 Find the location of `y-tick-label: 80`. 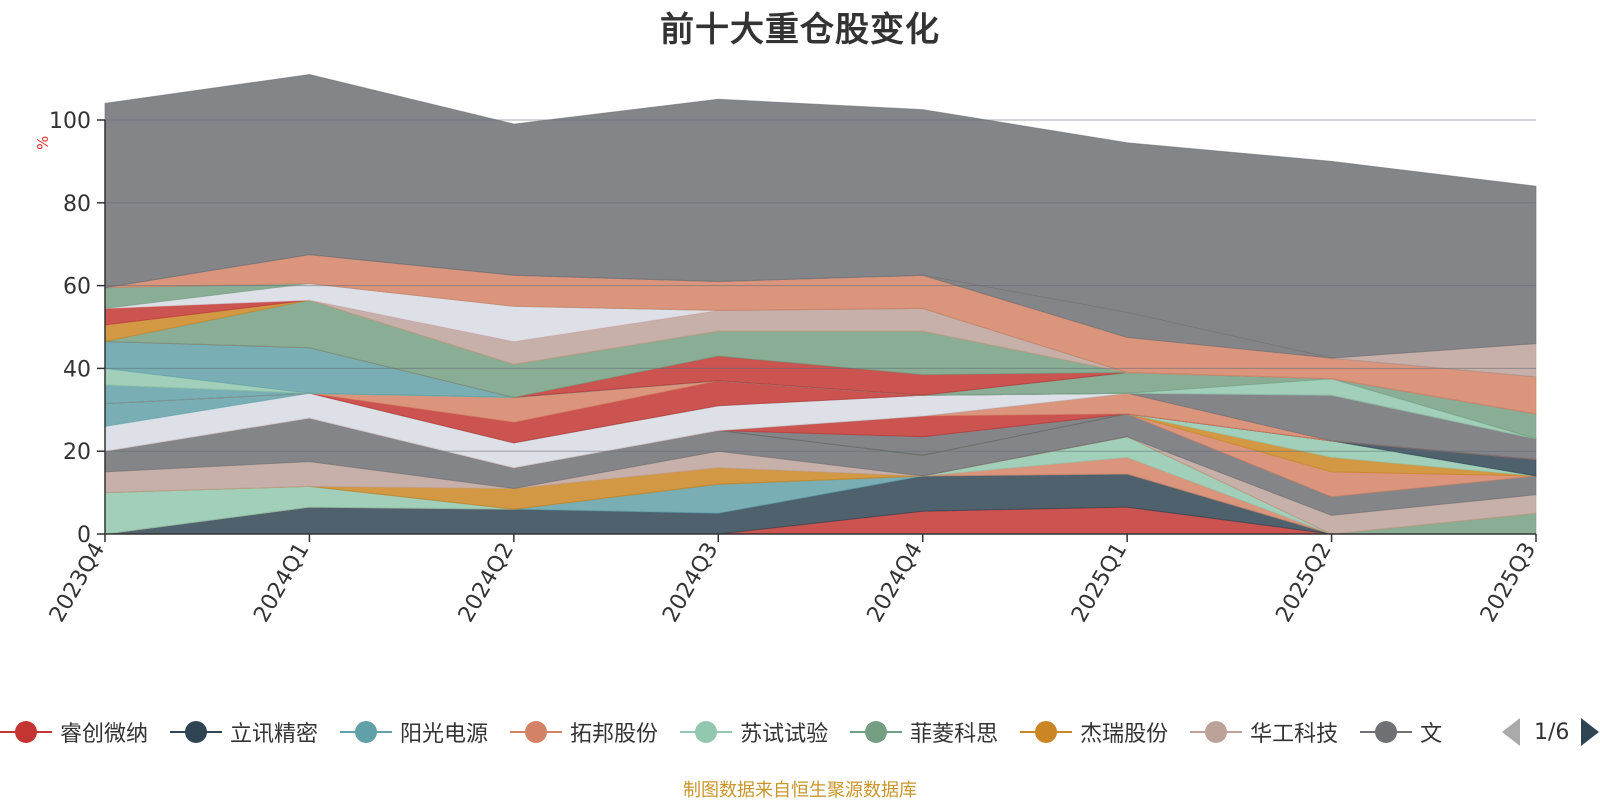

y-tick-label: 80 is located at coordinates (77, 204).